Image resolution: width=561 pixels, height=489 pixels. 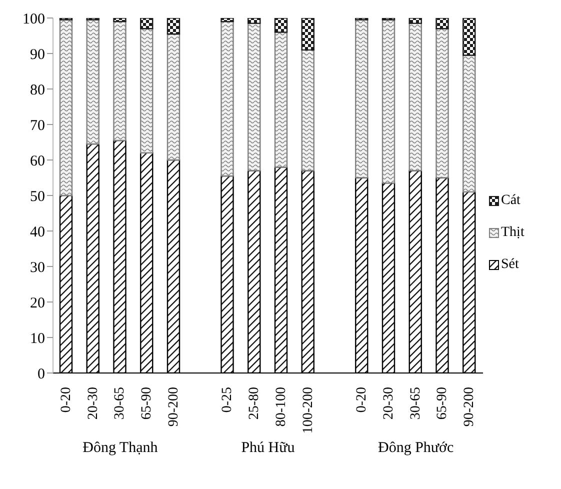 What do you see at coordinates (37, 90) in the screenshot?
I see `y-tick-label: 80` at bounding box center [37, 90].